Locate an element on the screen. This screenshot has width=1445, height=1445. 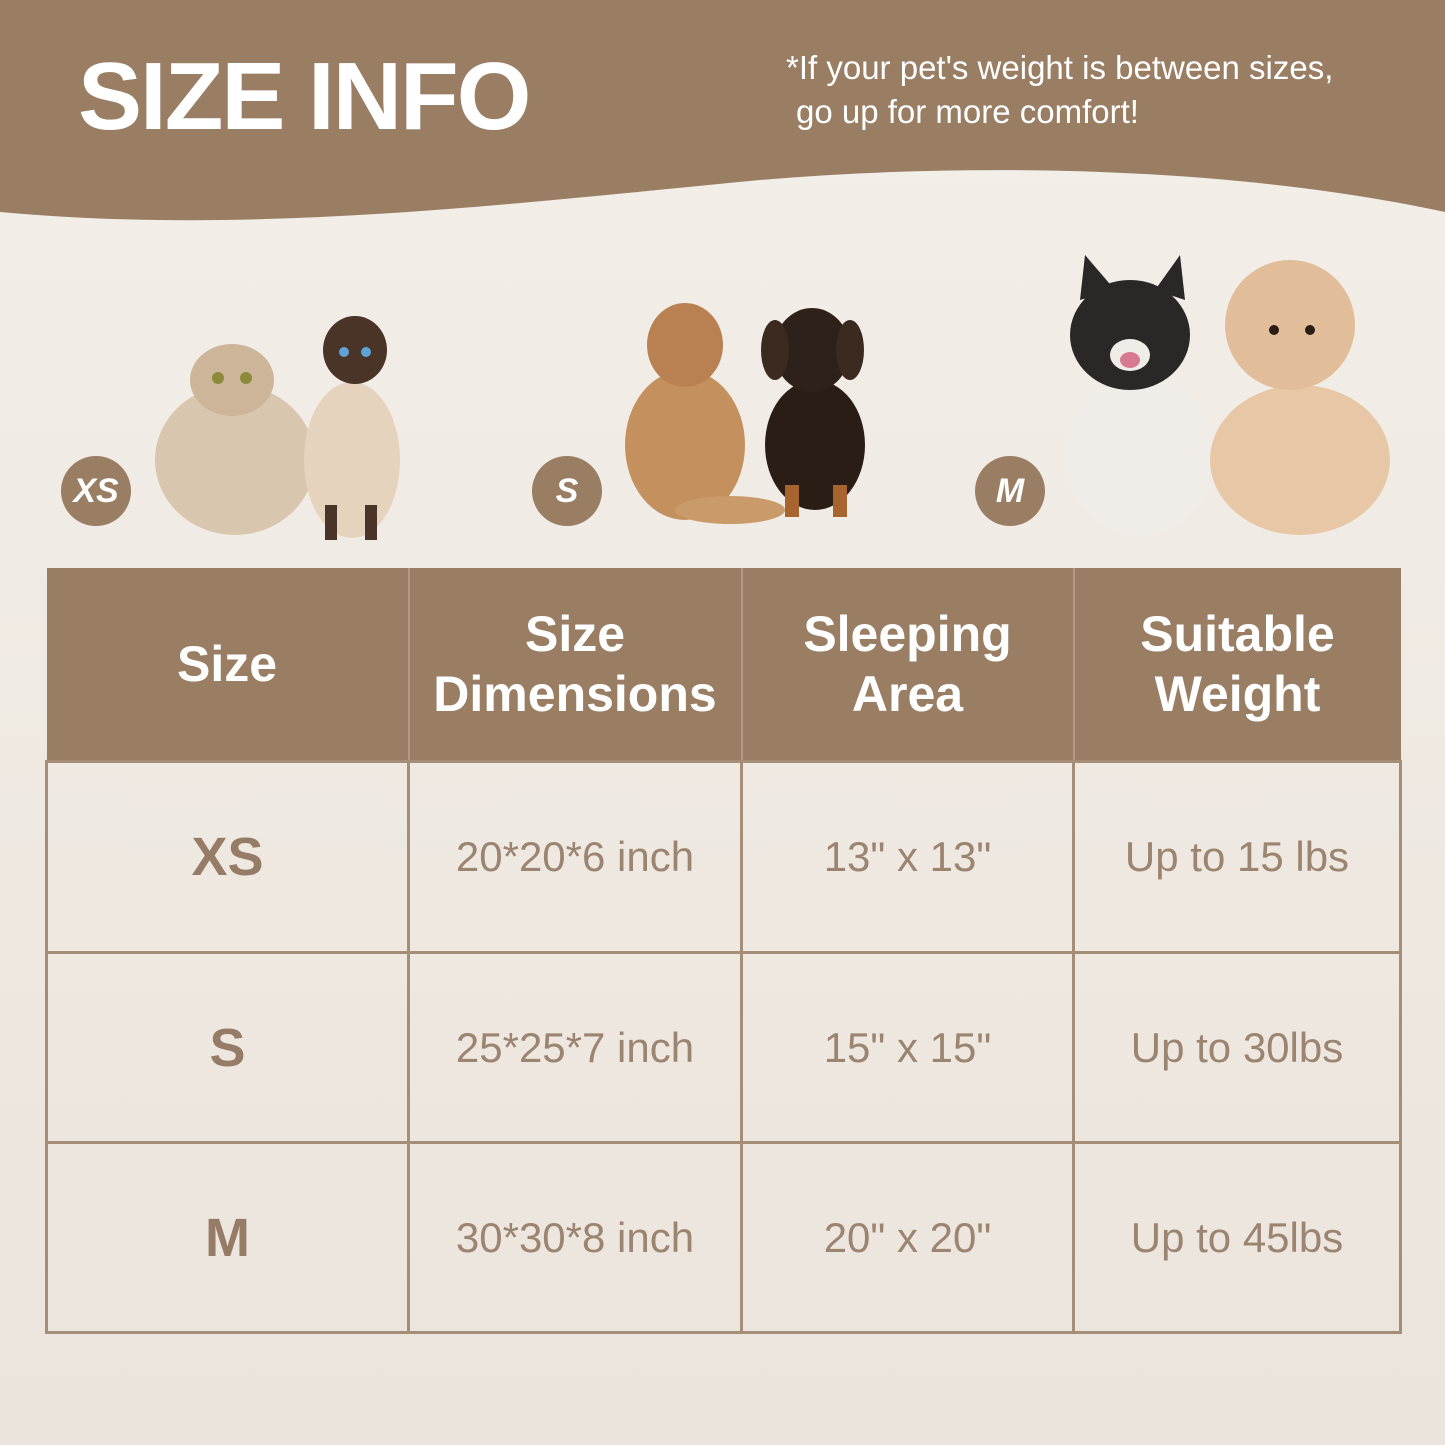
table-row: S 25*25*7 inch 15" x 15" Up to 30lbs is located at coordinates (723, 1047).